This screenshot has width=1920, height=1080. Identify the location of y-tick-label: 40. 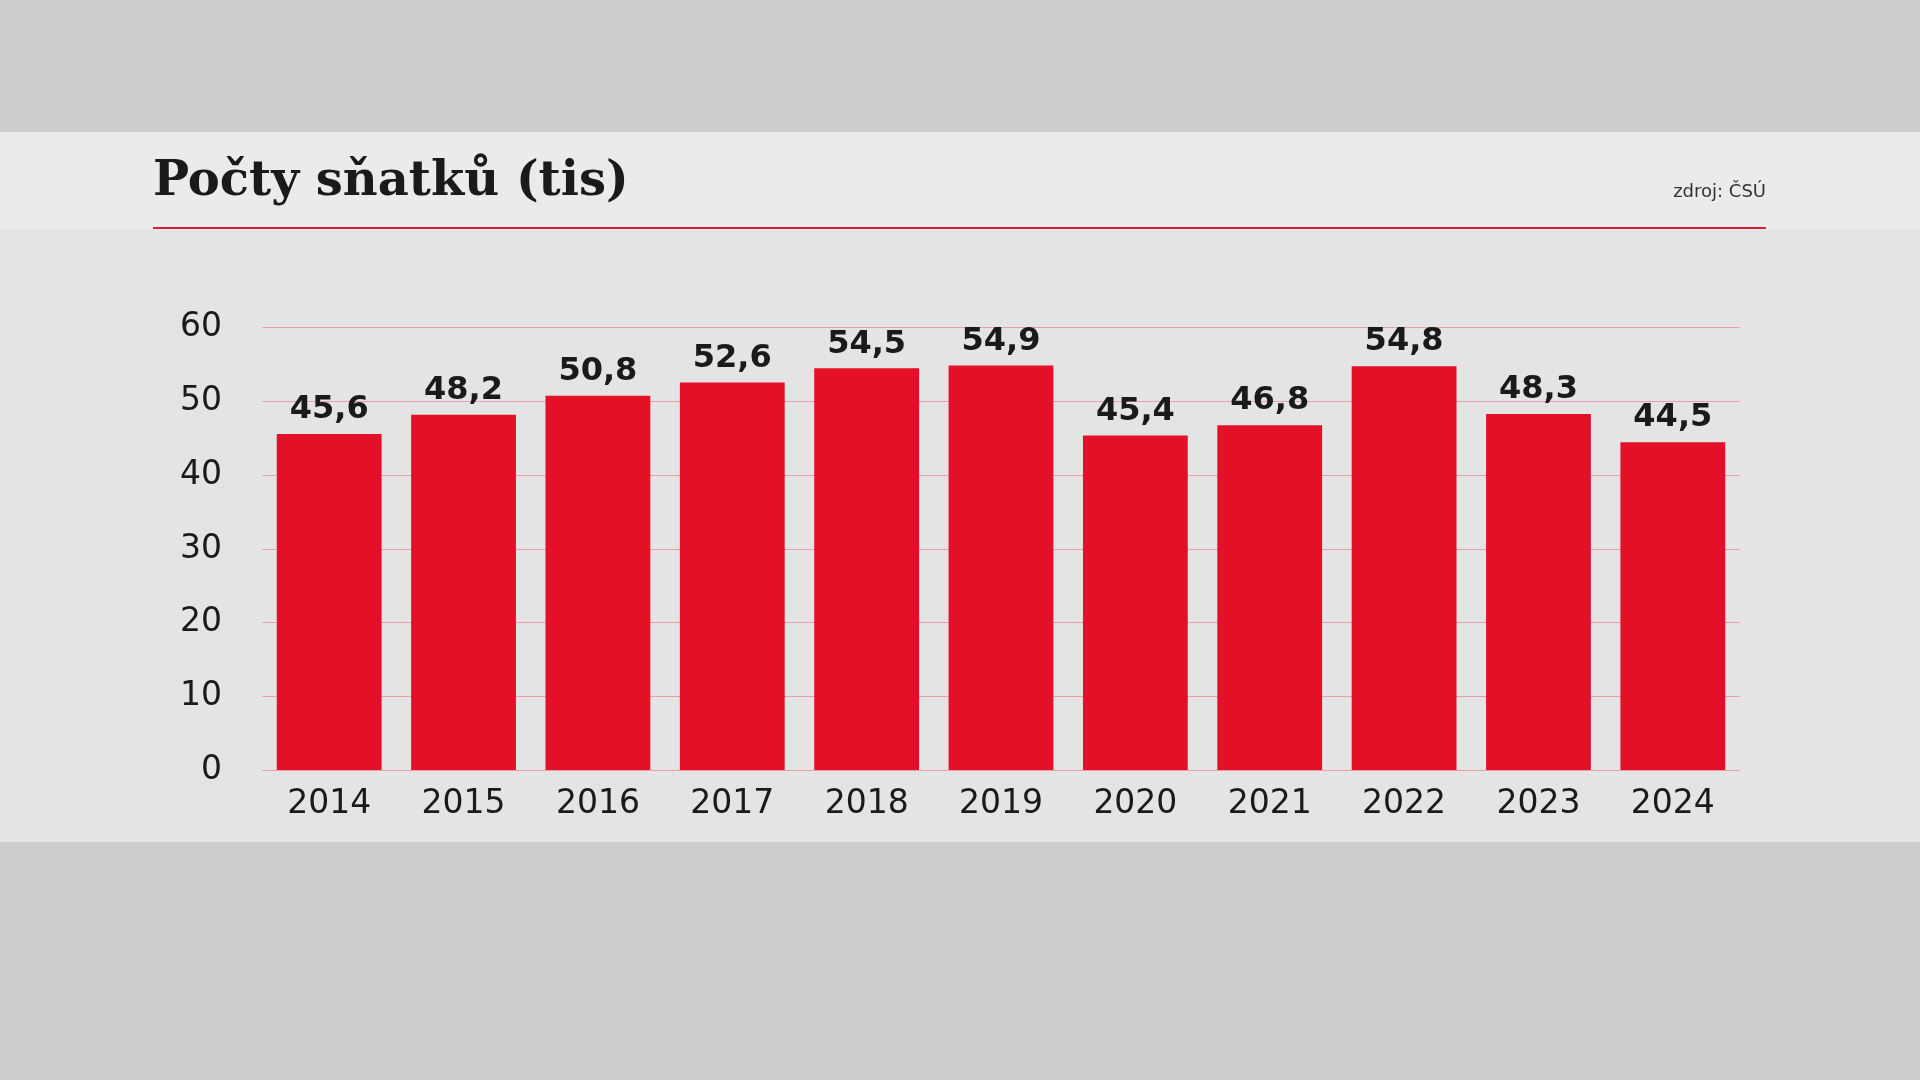
(200, 472).